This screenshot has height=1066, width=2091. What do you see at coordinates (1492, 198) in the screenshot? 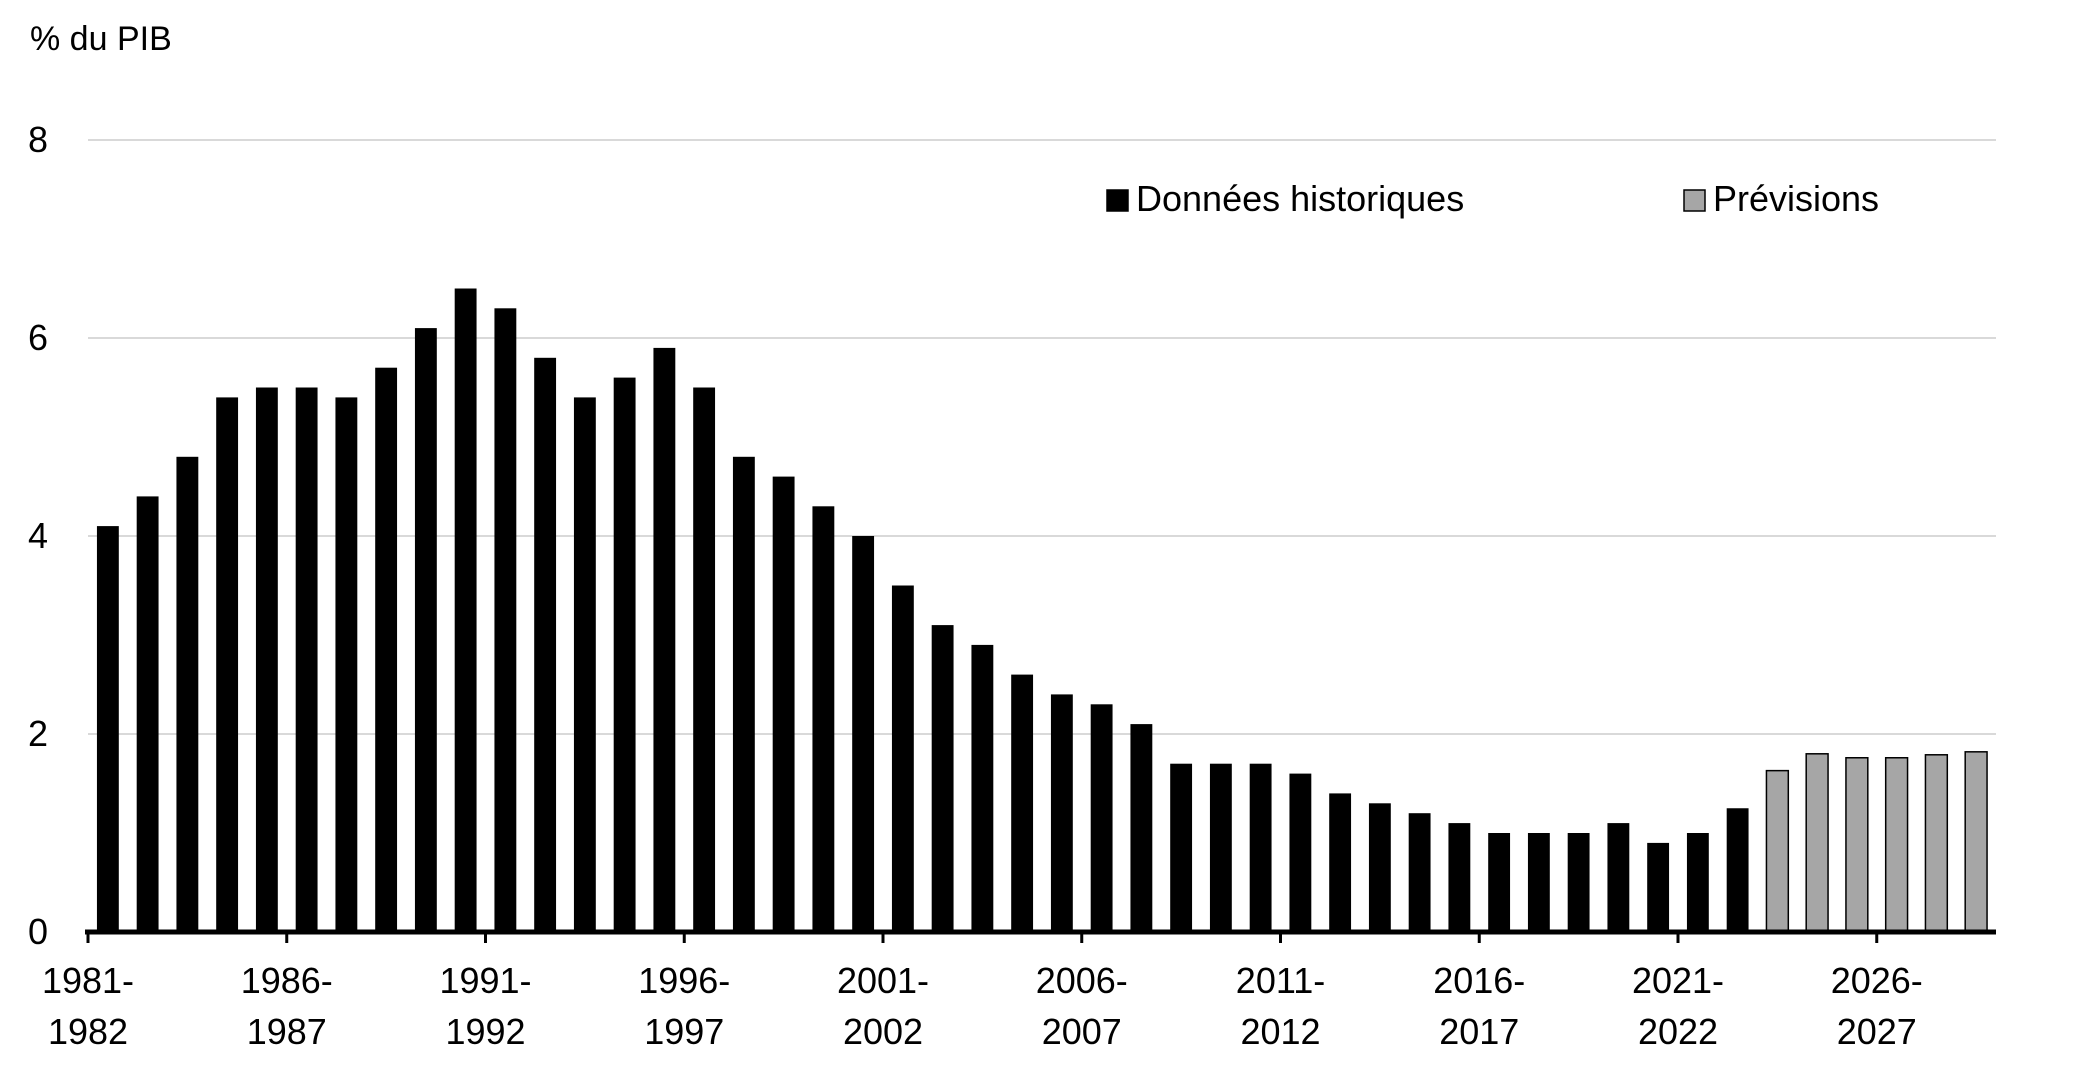
I see `legend: Données historiques Prévisions` at bounding box center [1492, 198].